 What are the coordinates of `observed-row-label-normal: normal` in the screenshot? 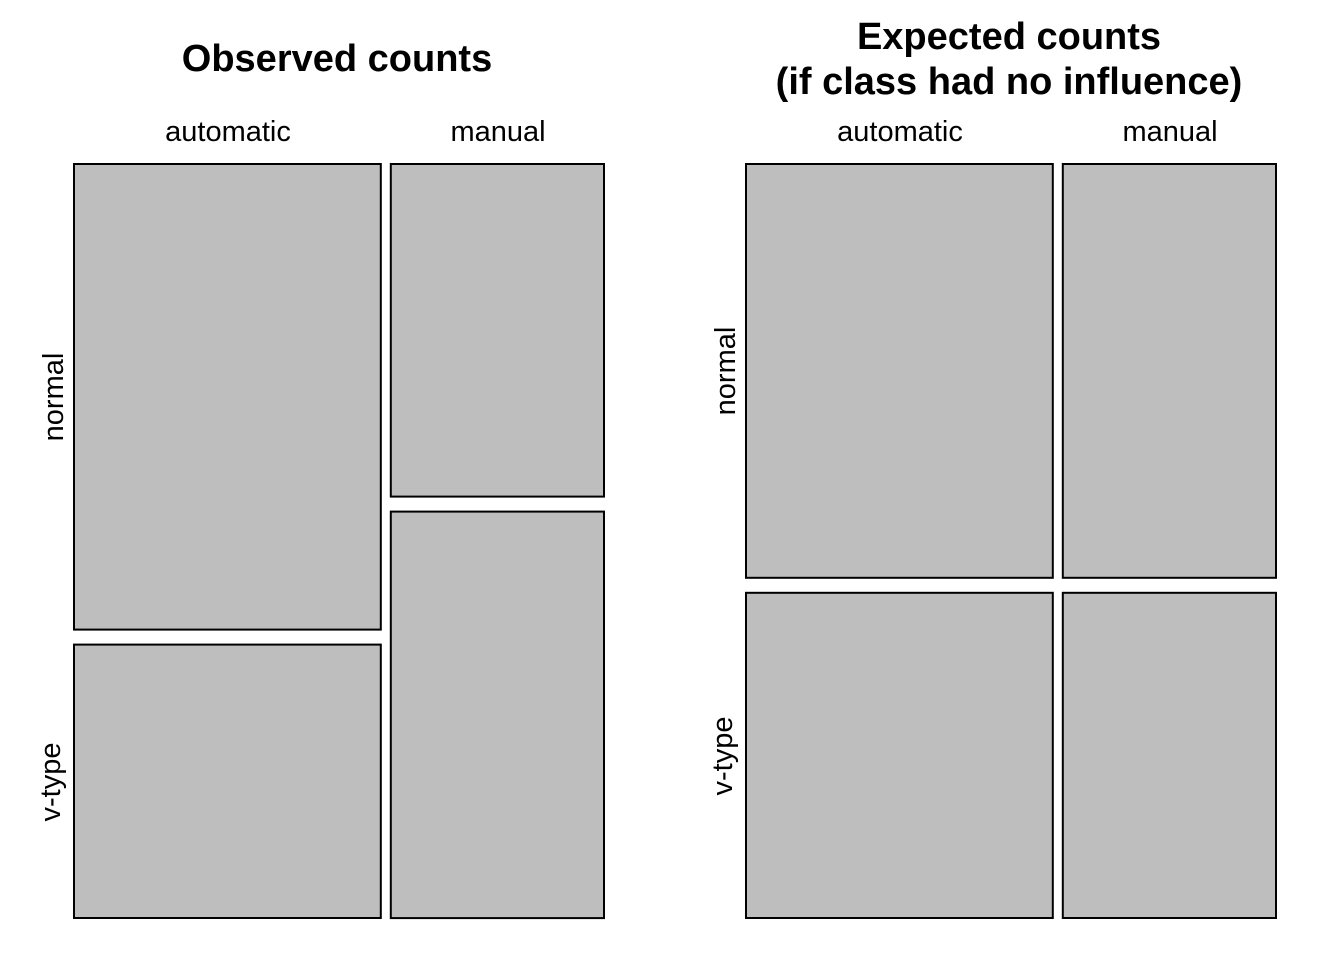 It's located at (54, 397).